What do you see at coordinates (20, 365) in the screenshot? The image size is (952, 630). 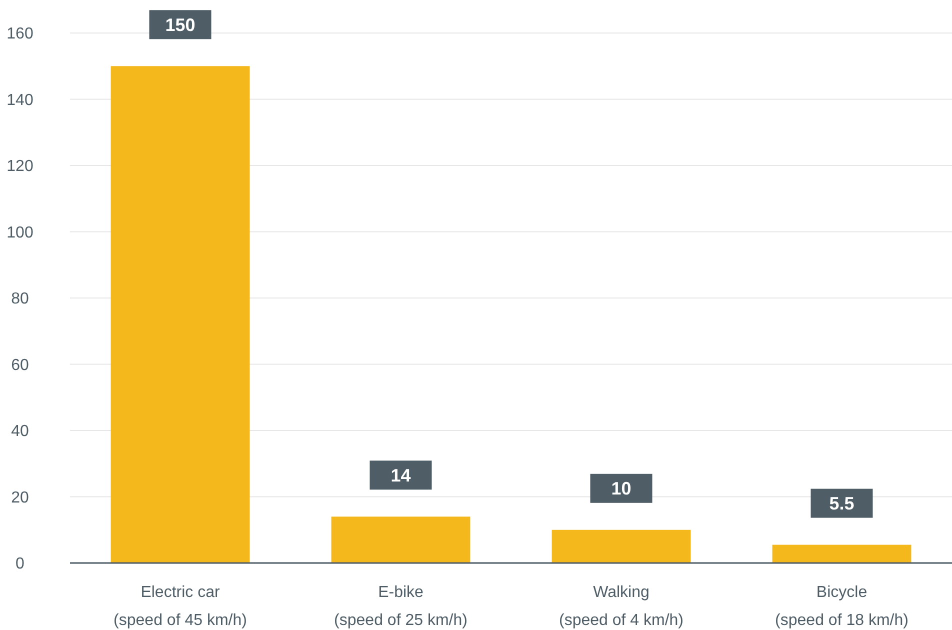 I see `y-tick-label: 60` at bounding box center [20, 365].